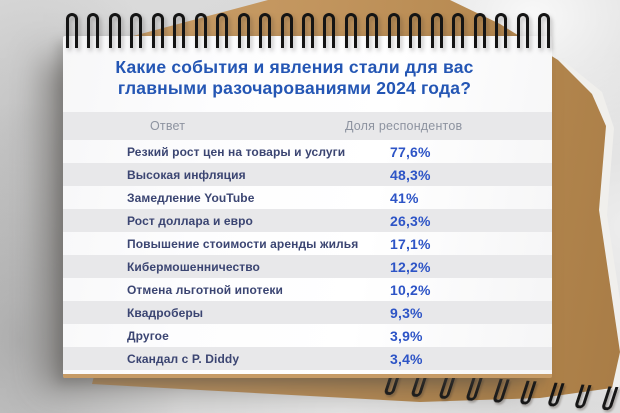 The height and width of the screenshot is (413, 620). What do you see at coordinates (307, 220) in the screenshot?
I see `table-row: Рост доллара и евро 26,3%` at bounding box center [307, 220].